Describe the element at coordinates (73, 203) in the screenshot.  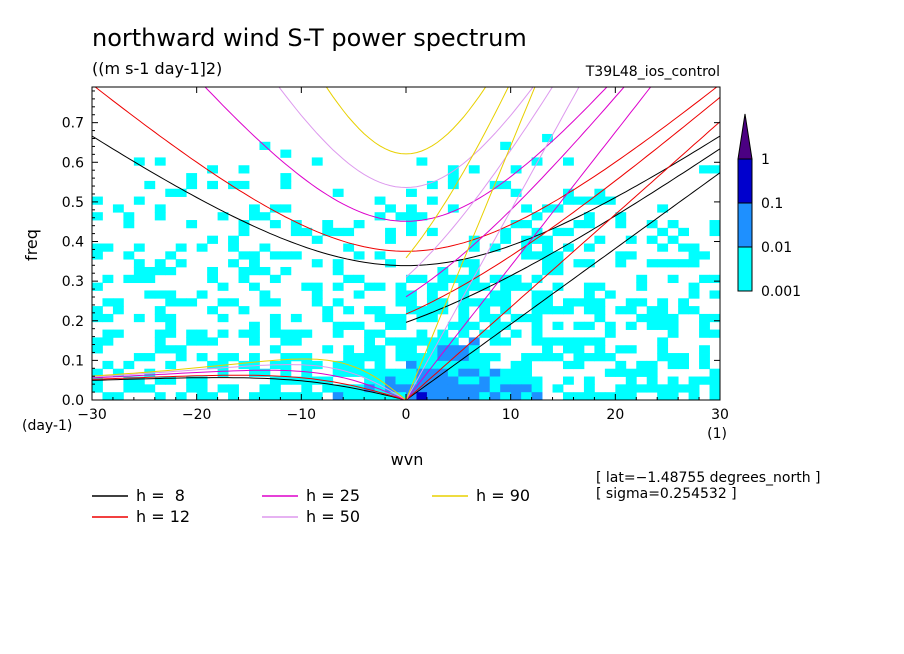
I see `y-tick-label: 0.5` at that location.